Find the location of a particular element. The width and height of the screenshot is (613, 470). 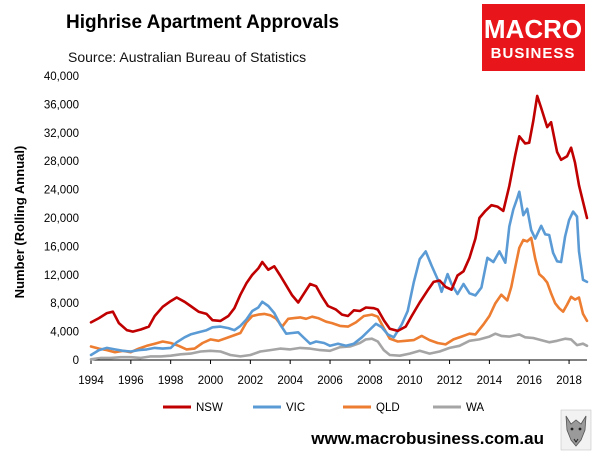

y-tick-label: 32,000 is located at coordinates (61, 134).